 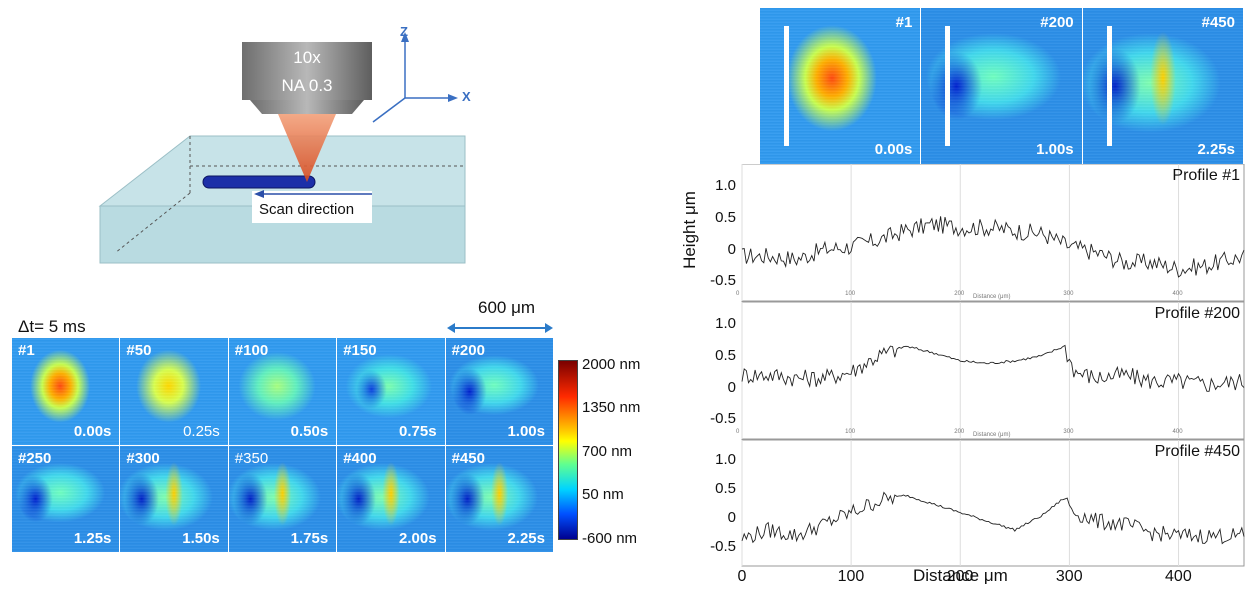 I want to click on frame-tile: #450 2.25s, so click(x=499, y=498).